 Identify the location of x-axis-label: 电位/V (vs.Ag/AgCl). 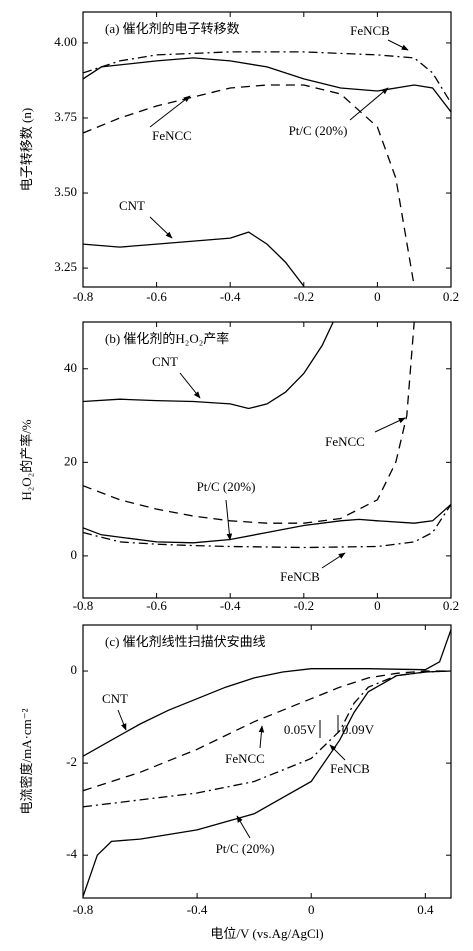
(266, 933).